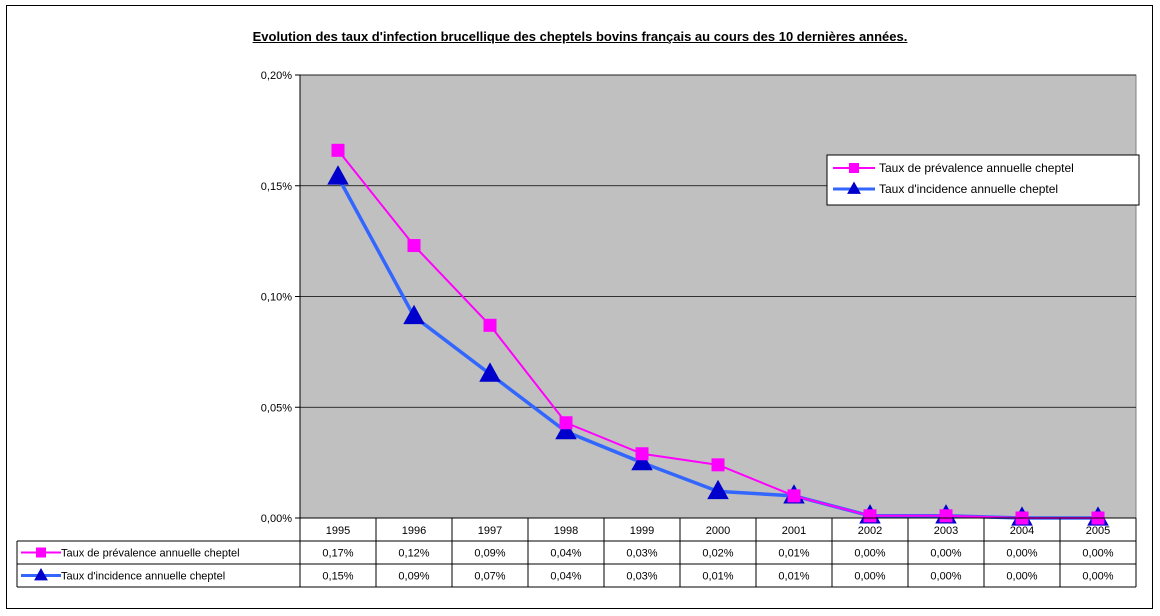 This screenshot has height=616, width=1160. What do you see at coordinates (490, 531) in the screenshot?
I see `x-tick-label: 1997` at bounding box center [490, 531].